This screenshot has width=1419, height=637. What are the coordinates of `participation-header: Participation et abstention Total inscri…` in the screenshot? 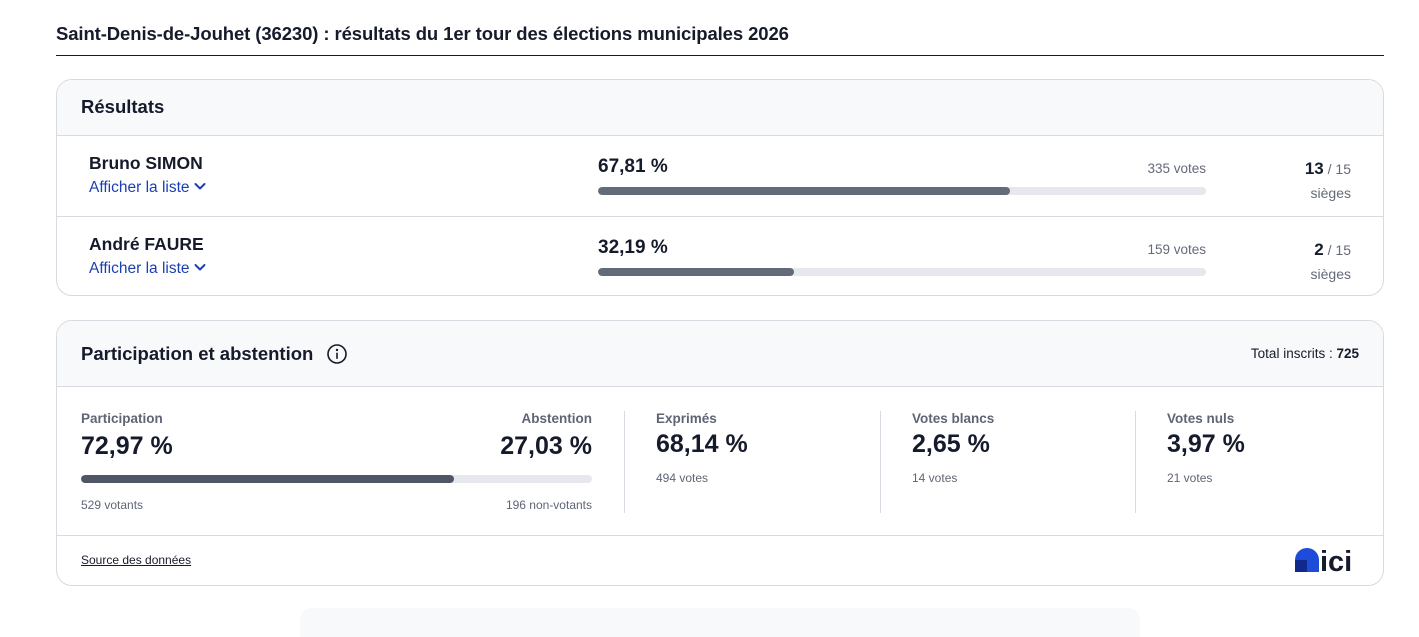 It's located at (720, 354).